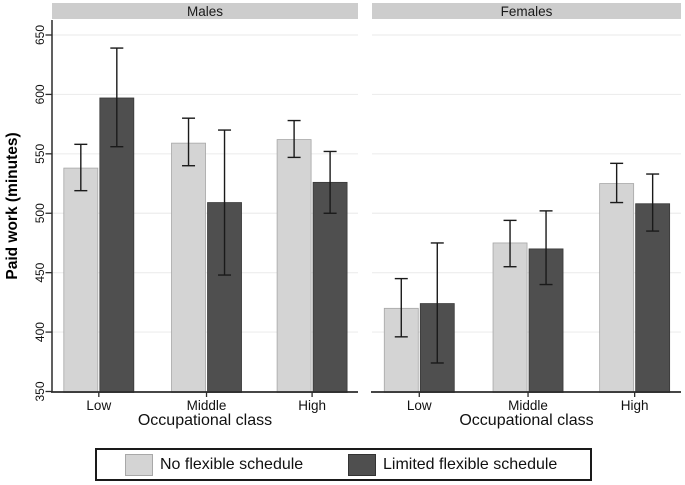 Image resolution: width=685 pixels, height=485 pixels. I want to click on y-tick-label: 350, so click(40, 391).